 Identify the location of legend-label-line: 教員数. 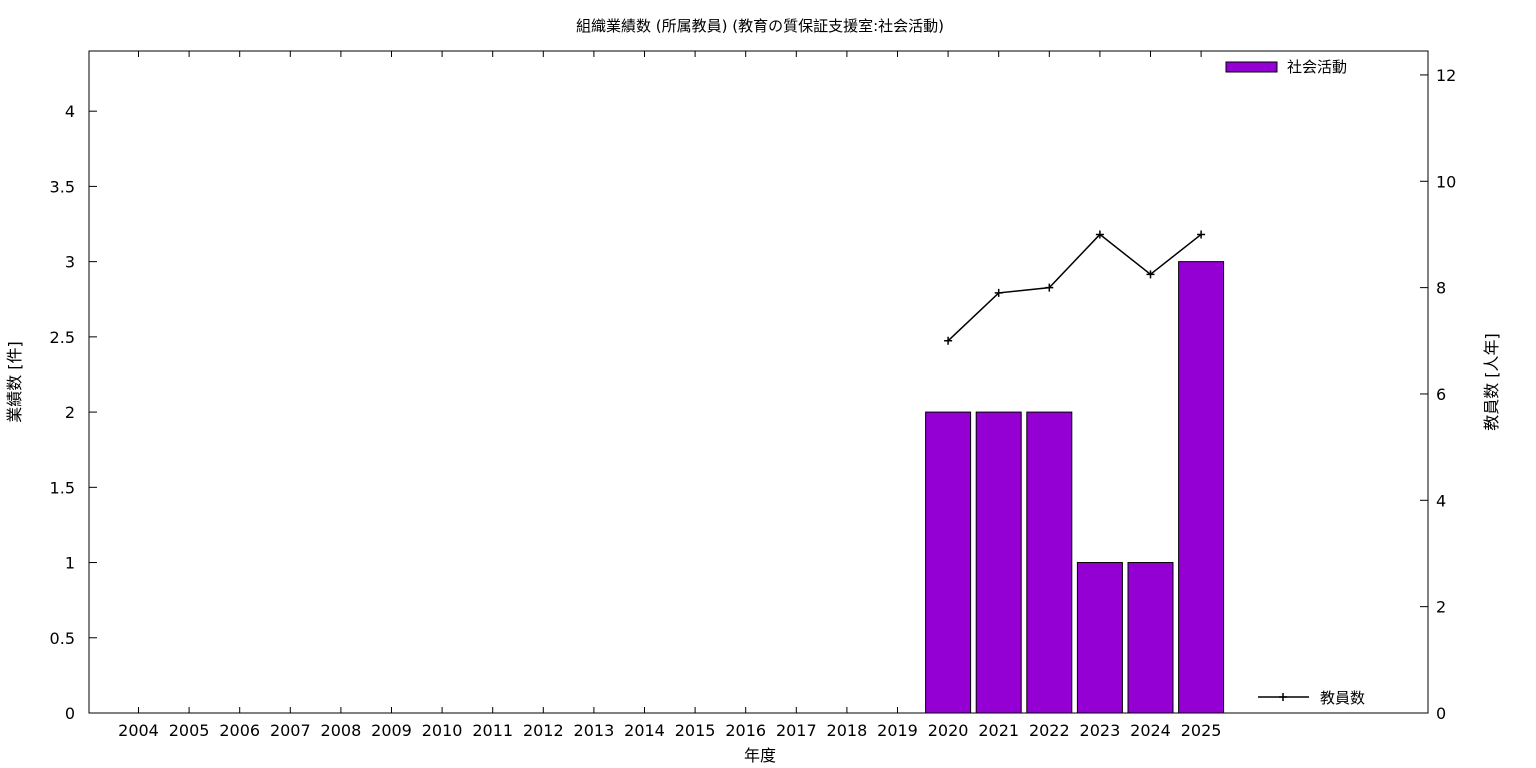
(1342, 698).